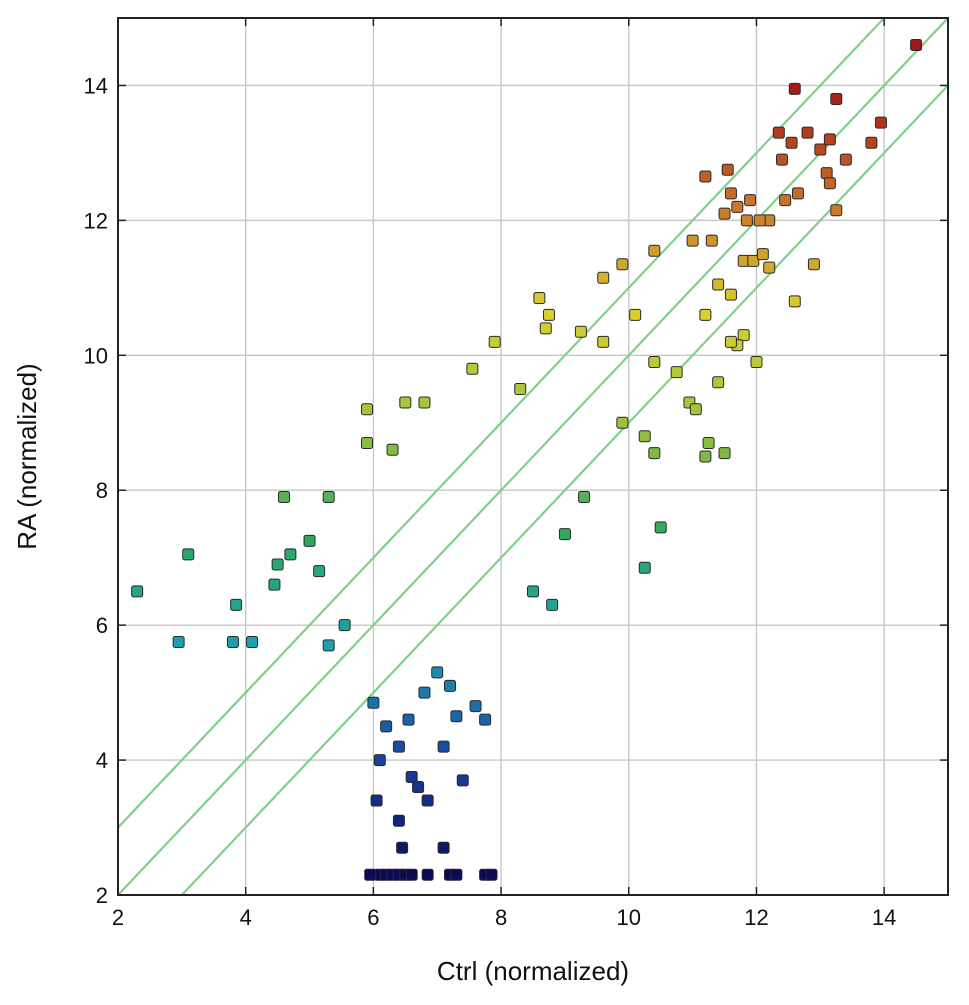 The width and height of the screenshot is (969, 1005). I want to click on y-tick-label: 2, so click(102, 895).